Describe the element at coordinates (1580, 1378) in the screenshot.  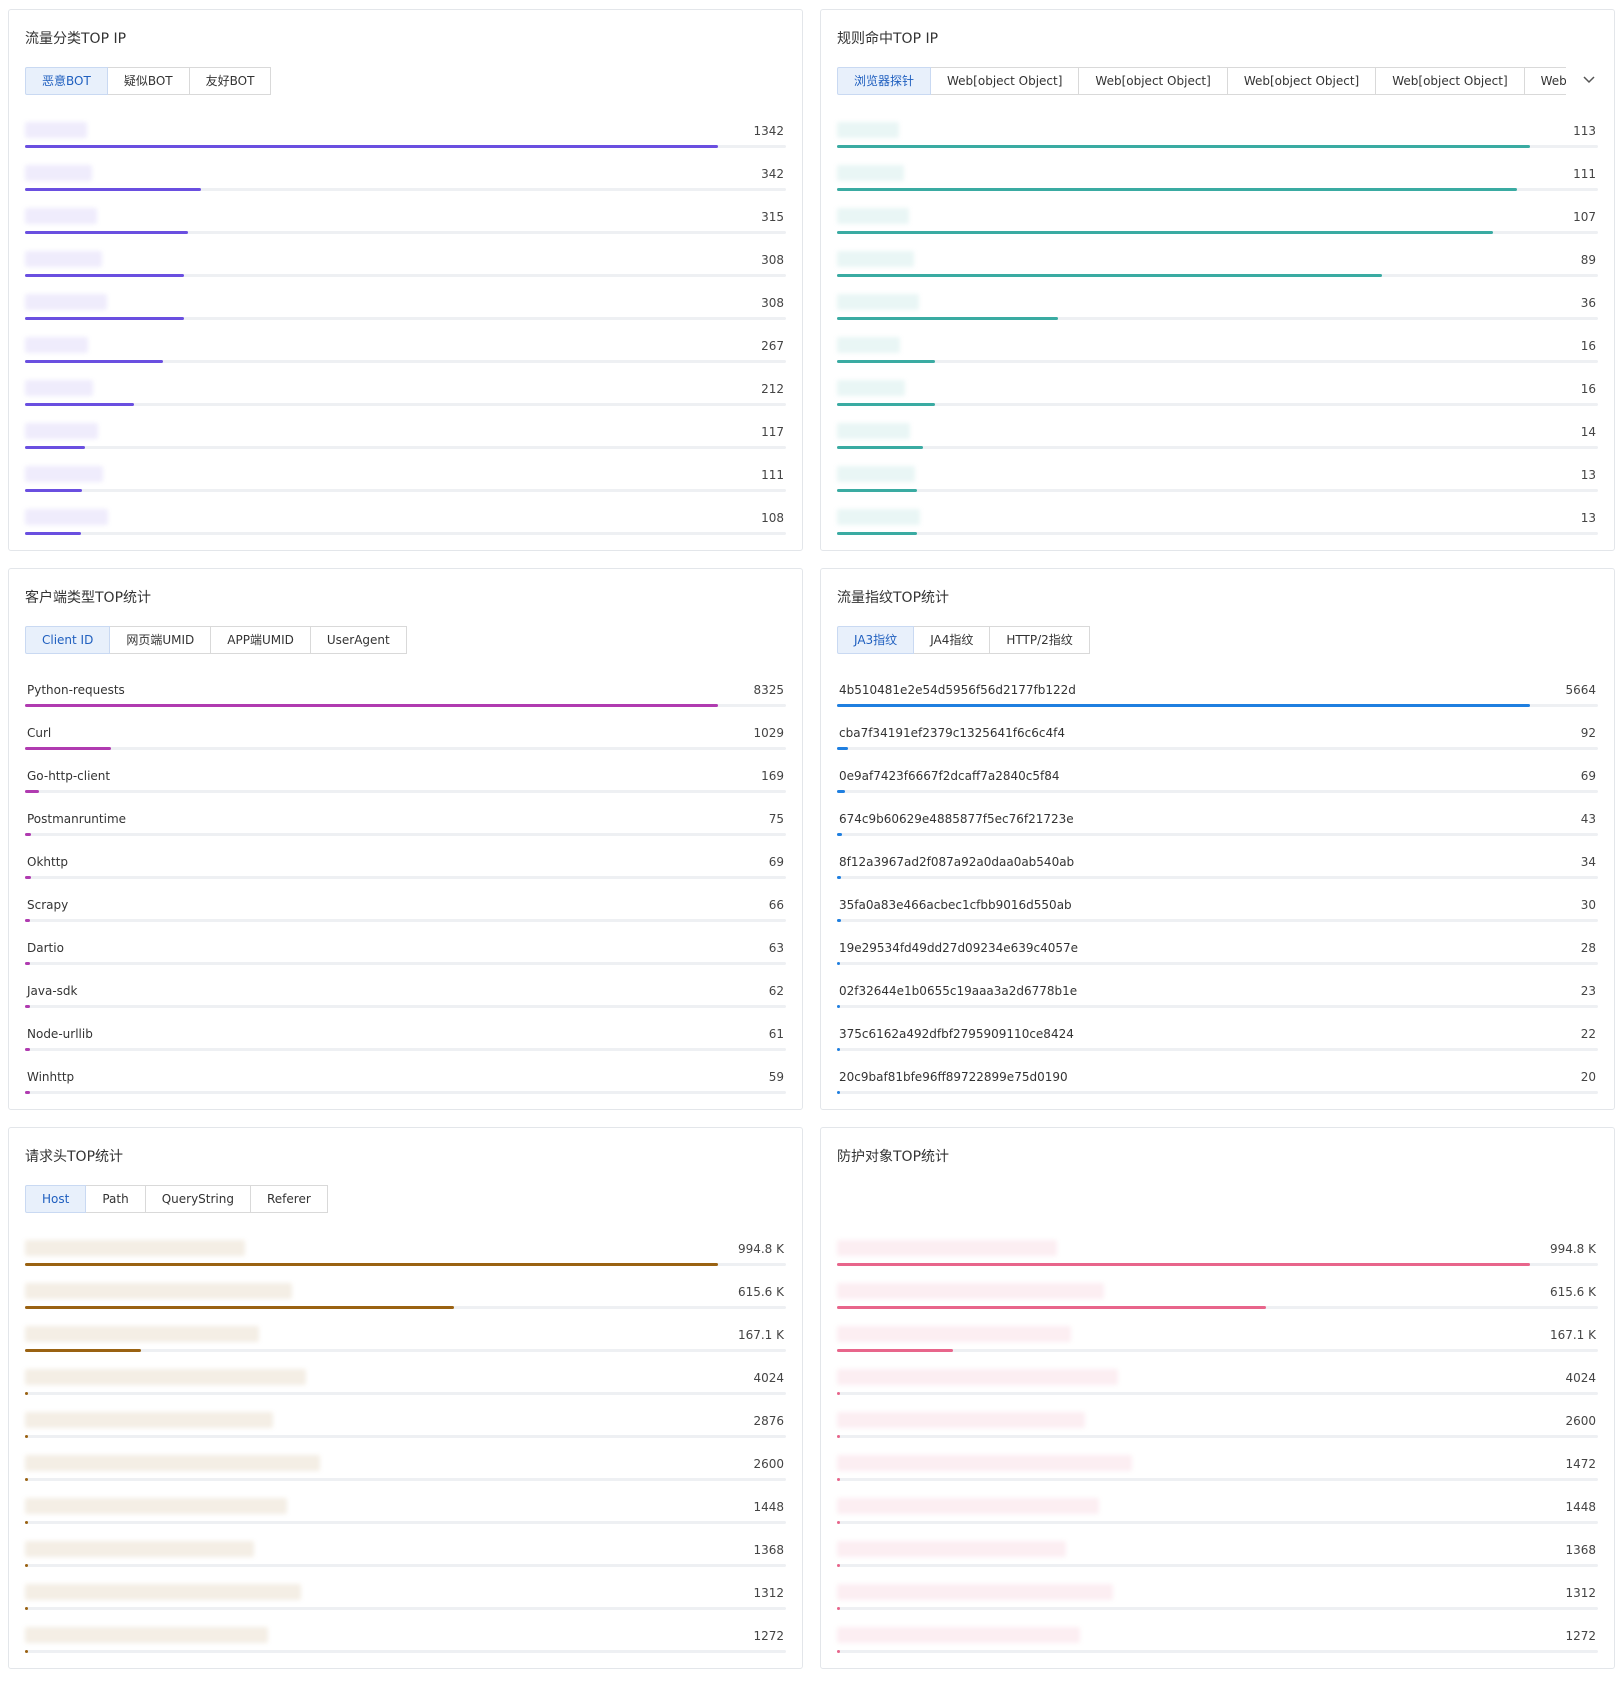
I see `row-value: 4024` at that location.